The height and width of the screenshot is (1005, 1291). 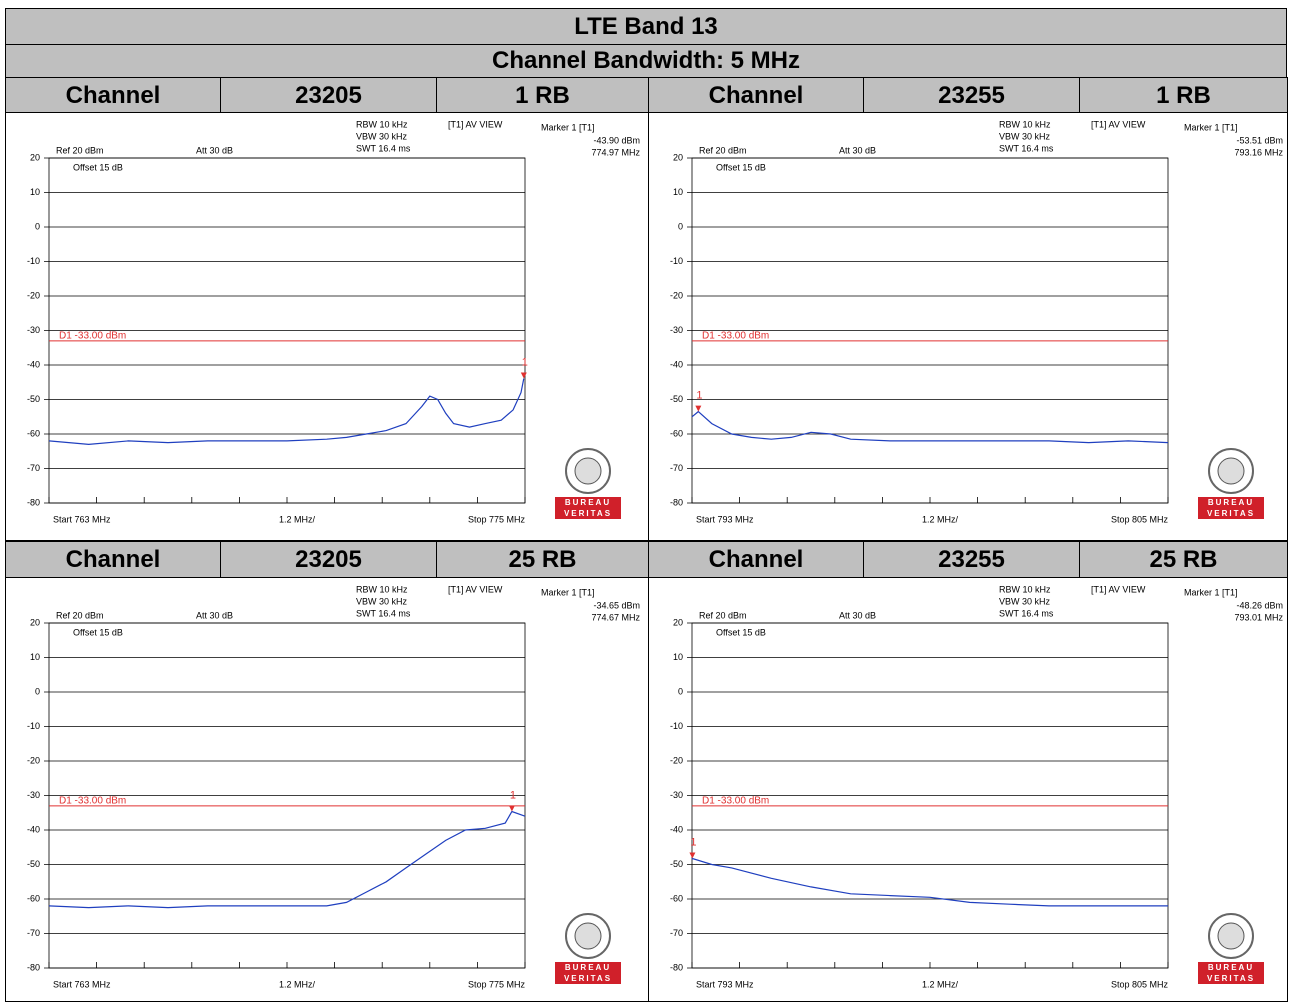 I want to click on header-cell: 23255, so click(x=971, y=95).